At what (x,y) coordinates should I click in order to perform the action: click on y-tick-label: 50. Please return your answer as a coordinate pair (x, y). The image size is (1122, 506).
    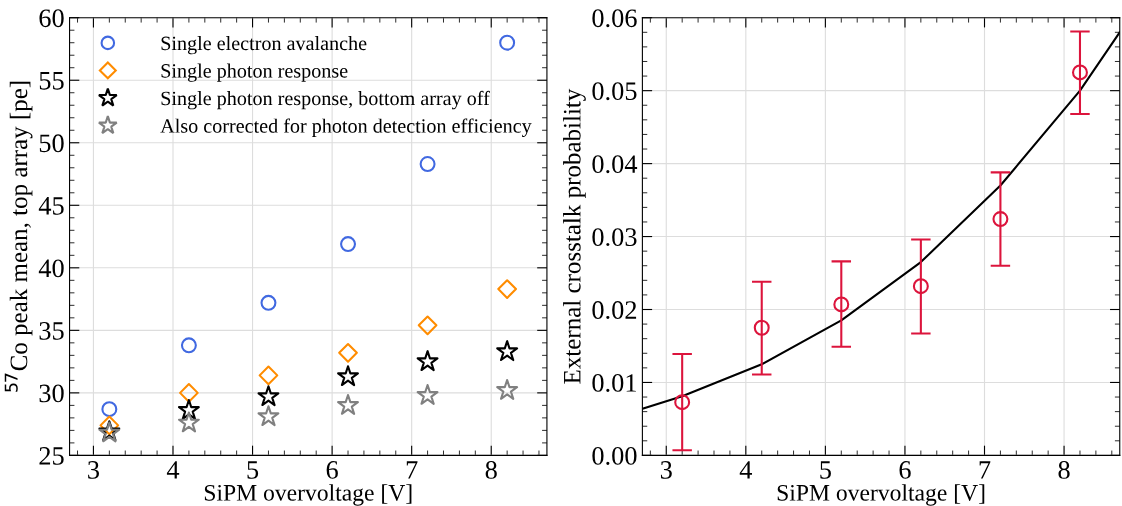
    Looking at the image, I should click on (51, 143).